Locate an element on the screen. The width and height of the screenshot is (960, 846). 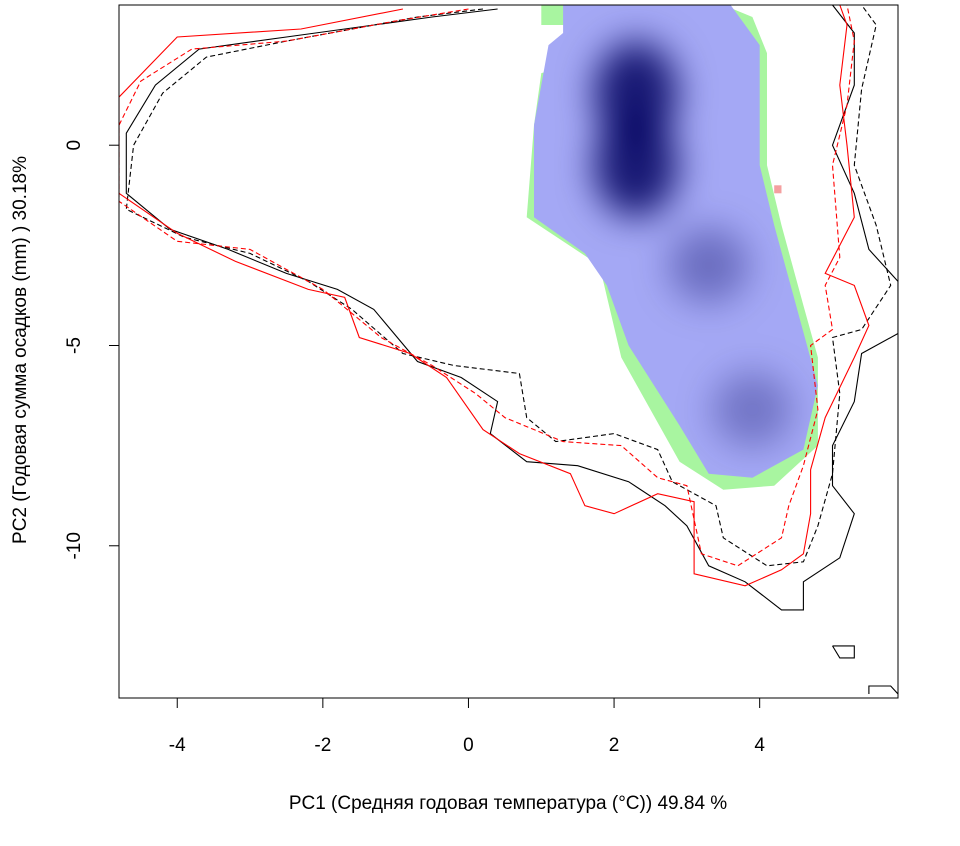
x-tick-label: -4 is located at coordinates (177, 745).